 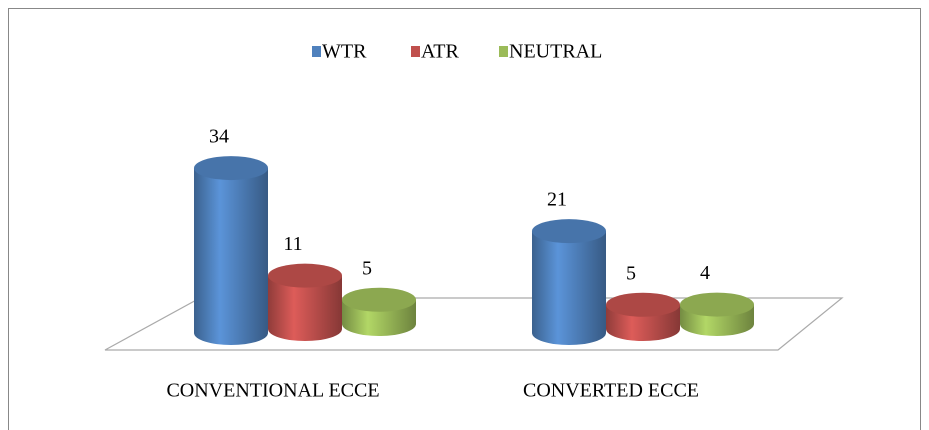 I want to click on legend-label: WTR, so click(x=344, y=52).